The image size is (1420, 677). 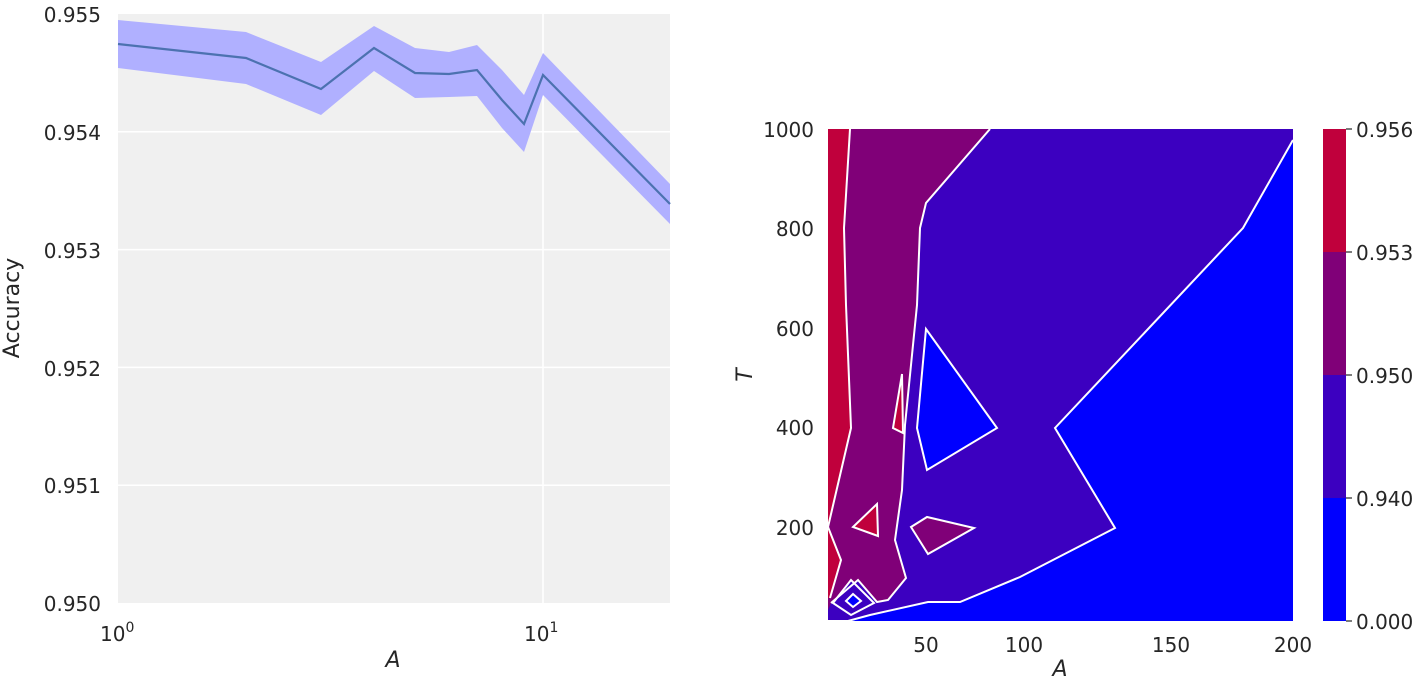 What do you see at coordinates (72, 133) in the screenshot?
I see `y-tick: 0.954` at bounding box center [72, 133].